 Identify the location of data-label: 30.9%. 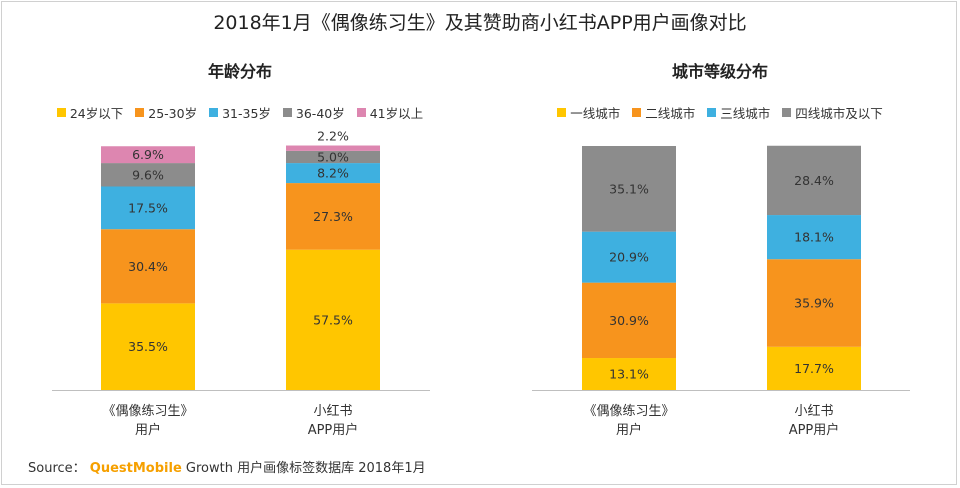
(629, 320).